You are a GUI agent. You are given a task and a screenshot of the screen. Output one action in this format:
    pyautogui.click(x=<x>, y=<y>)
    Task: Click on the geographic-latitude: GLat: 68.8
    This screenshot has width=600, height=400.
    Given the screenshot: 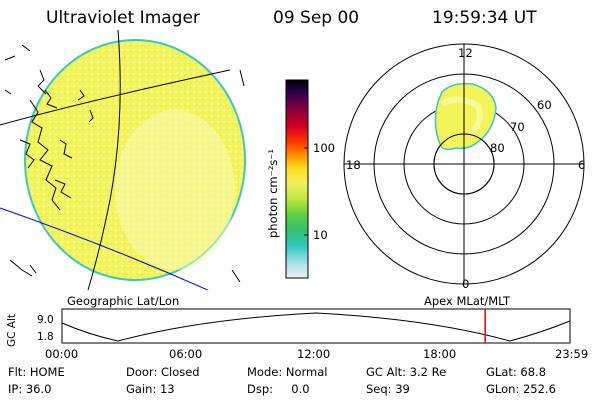 What is the action you would take?
    pyautogui.click(x=516, y=372)
    